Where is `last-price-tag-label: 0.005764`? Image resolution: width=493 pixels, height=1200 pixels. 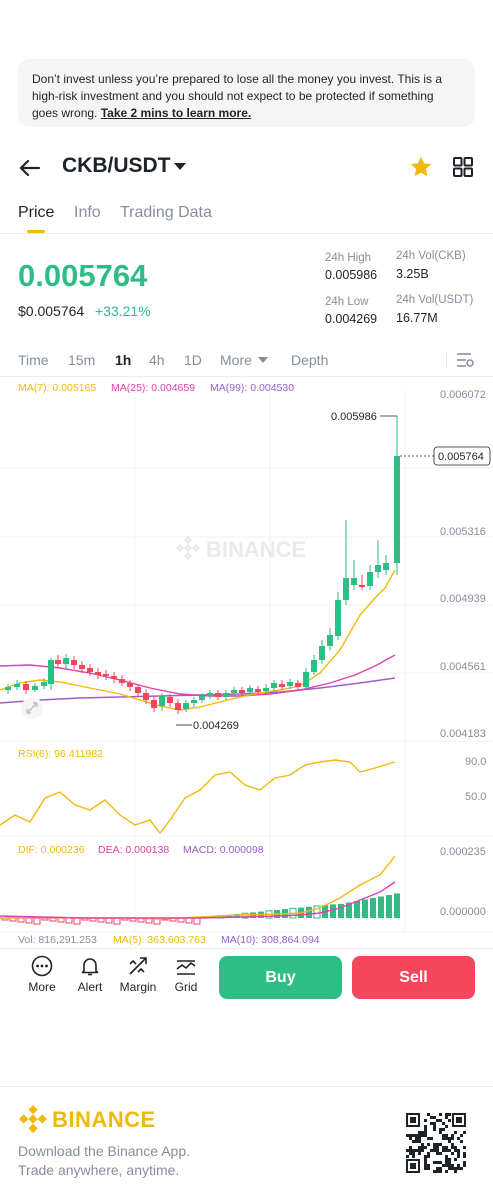 last-price-tag-label: 0.005764 is located at coordinates (461, 457).